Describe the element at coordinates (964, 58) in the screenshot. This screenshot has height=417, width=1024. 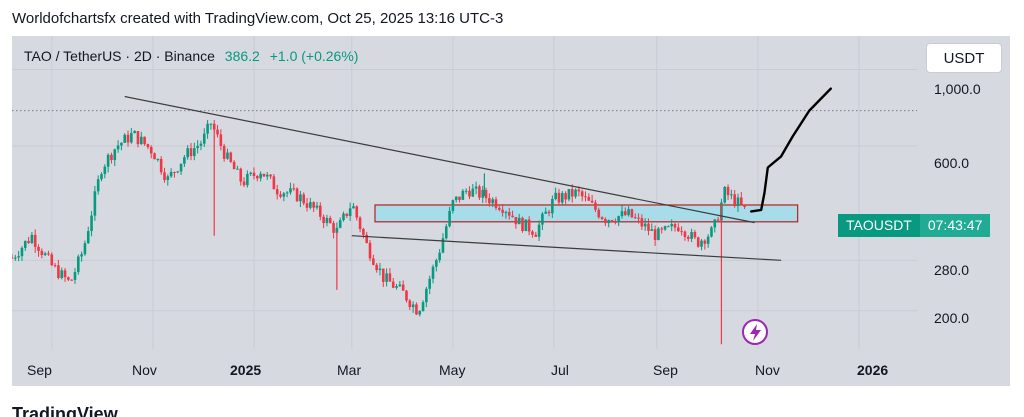
I see `currency-button: USDT` at that location.